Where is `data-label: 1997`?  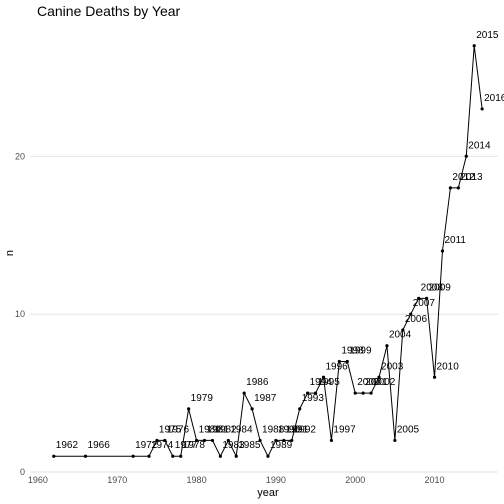 data-label: 1997 is located at coordinates (344, 429).